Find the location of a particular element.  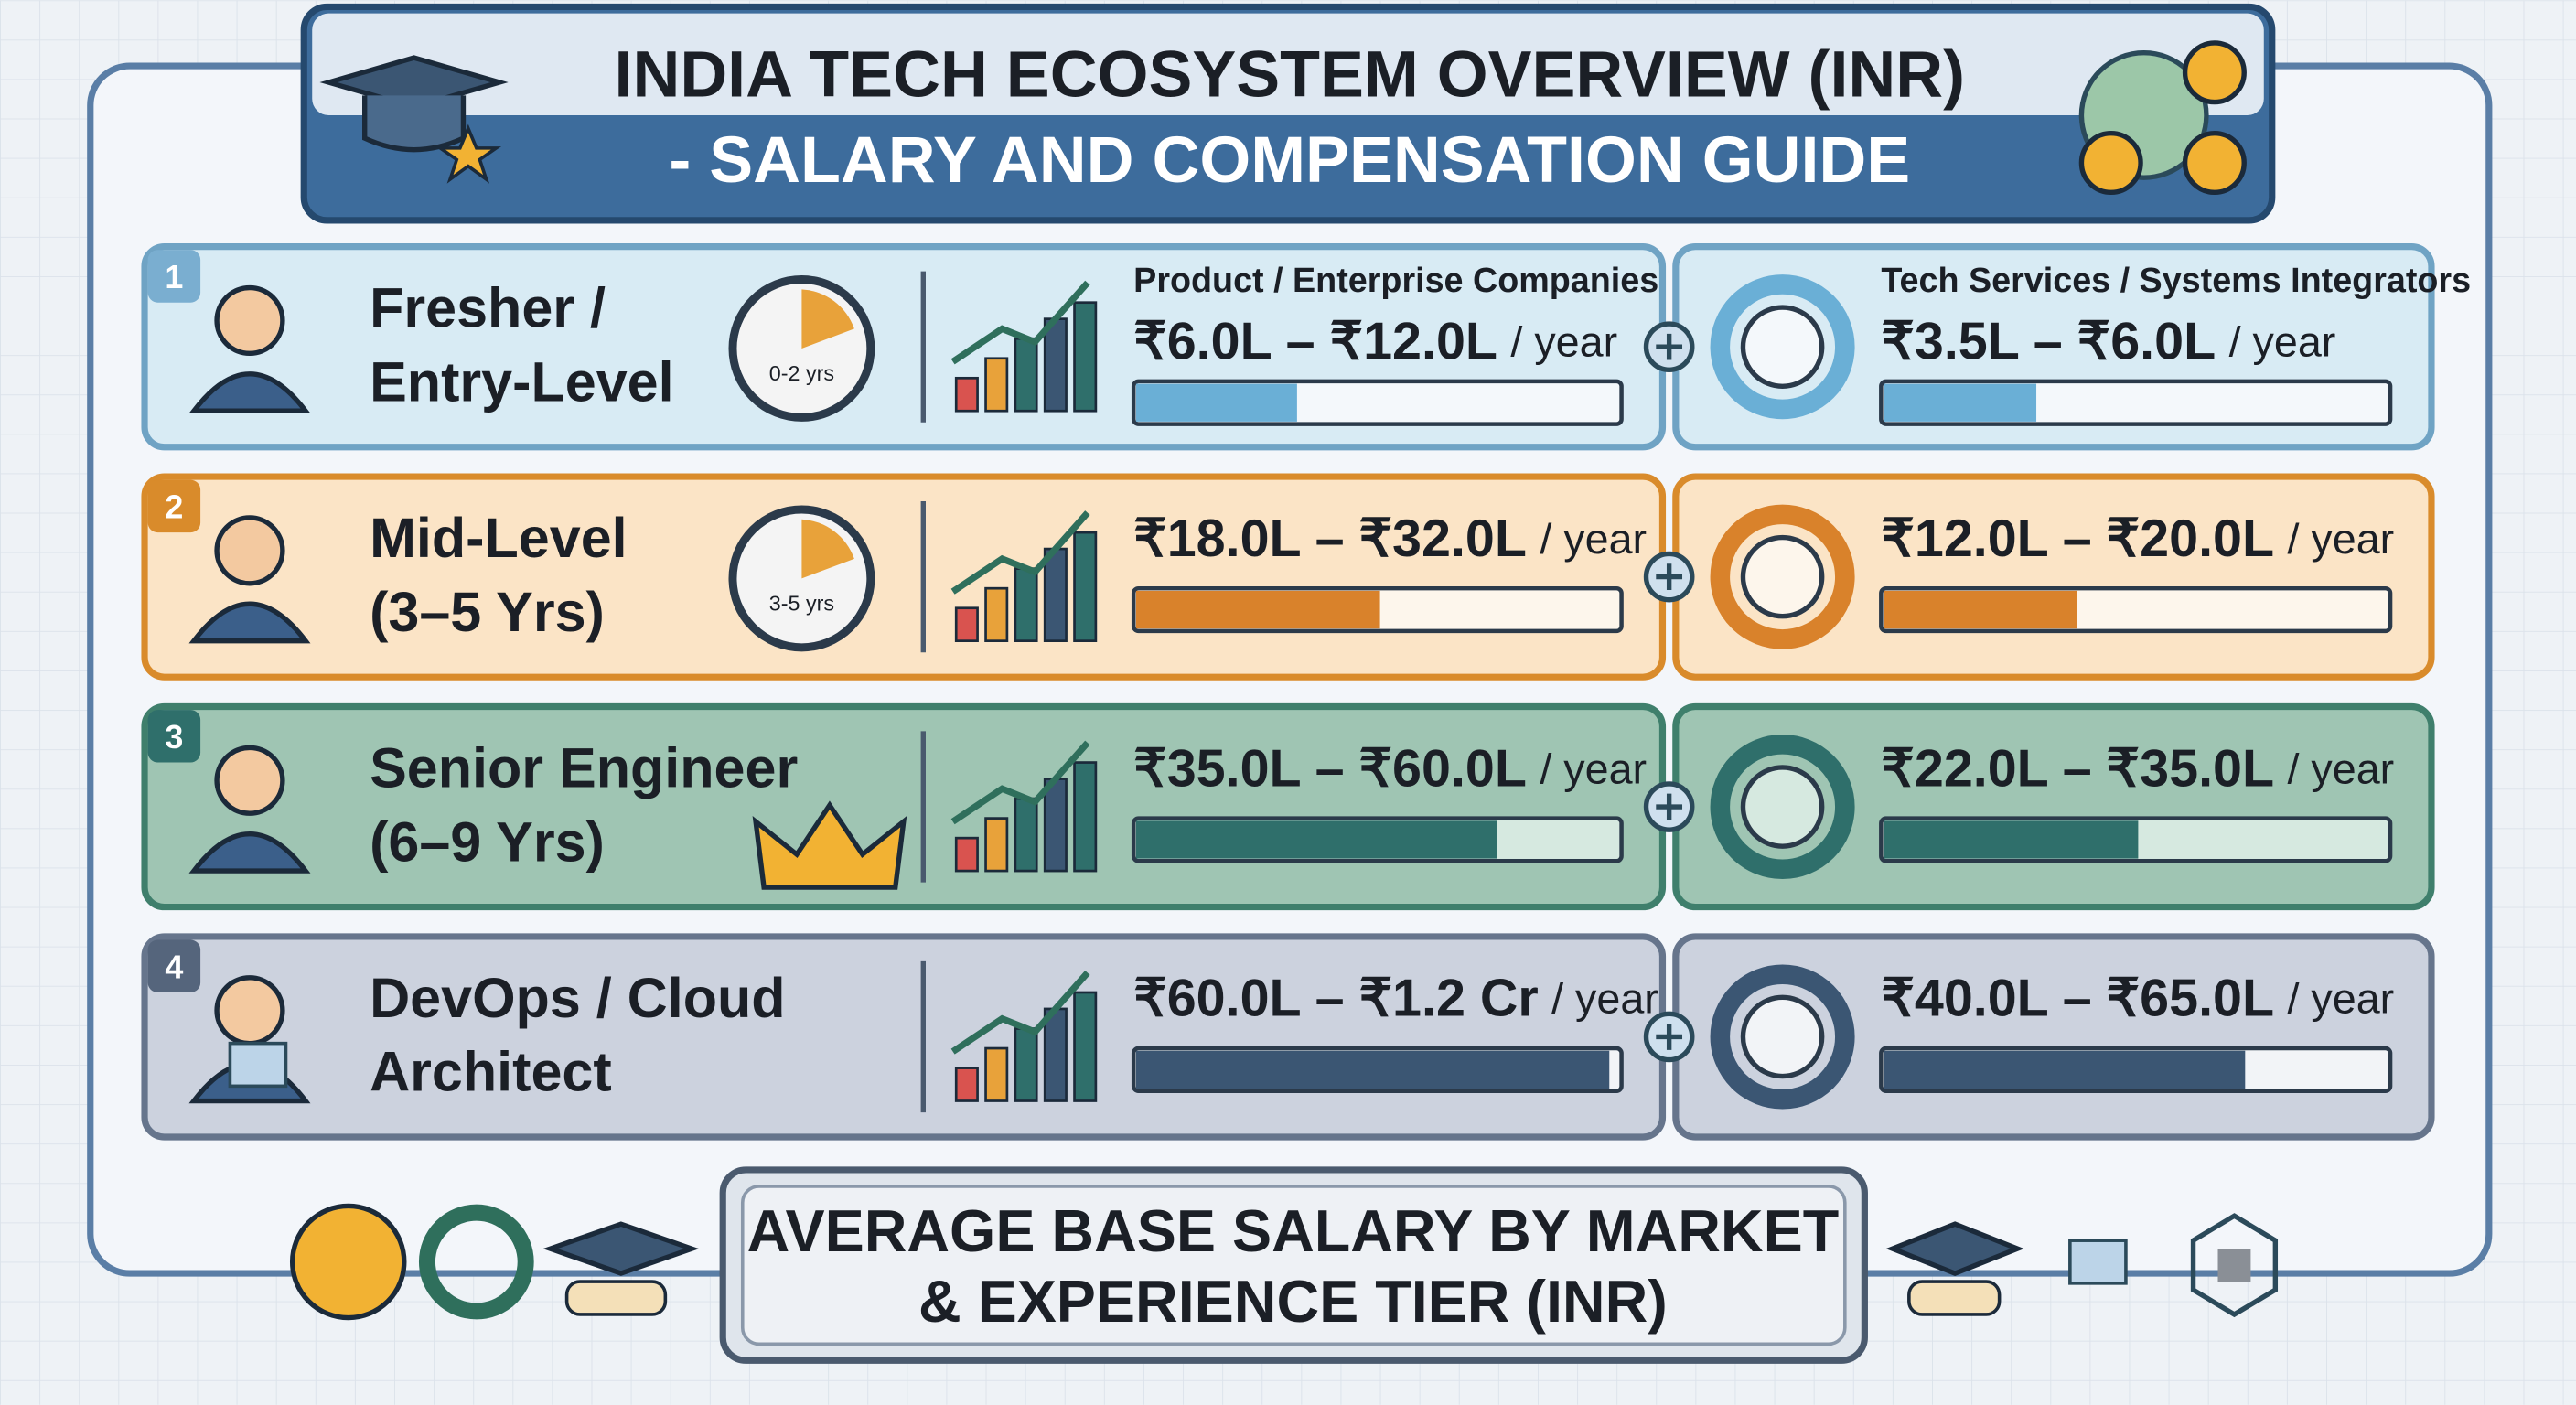

column-header-services: Tech Services / Systems Integrators is located at coordinates (2176, 280).